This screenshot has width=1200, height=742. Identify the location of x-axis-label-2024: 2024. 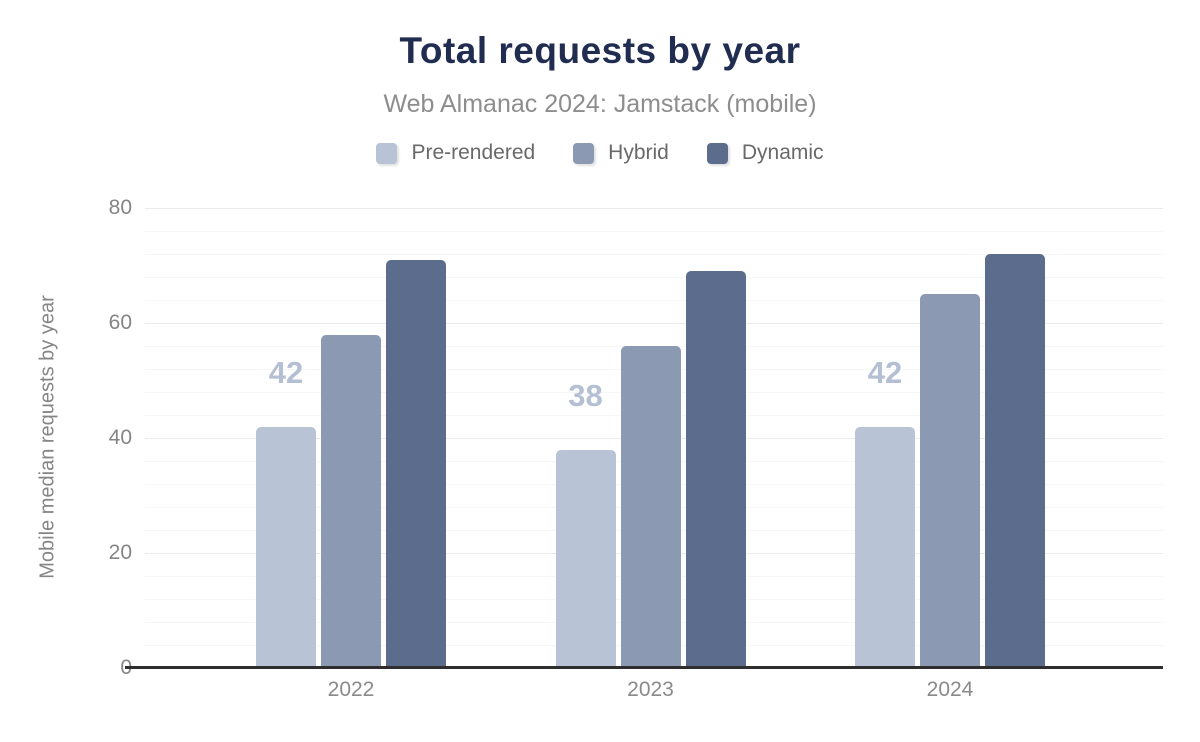
(950, 689).